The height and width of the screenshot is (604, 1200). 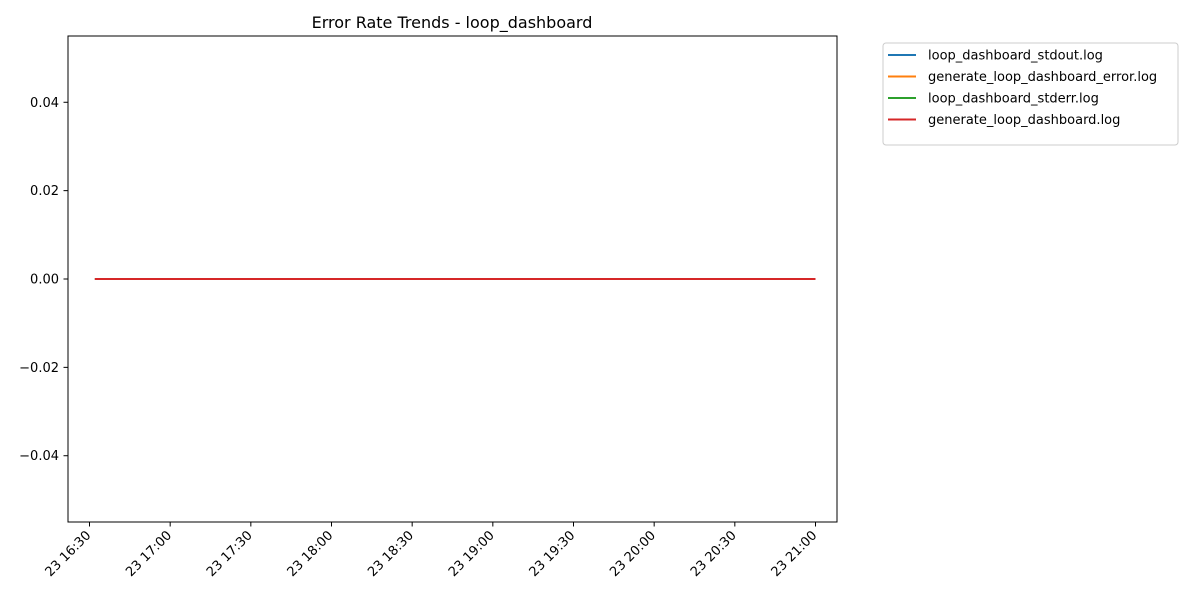 I want to click on chart-title: Error Rate Trends - loop_dashboard, so click(x=452, y=23).